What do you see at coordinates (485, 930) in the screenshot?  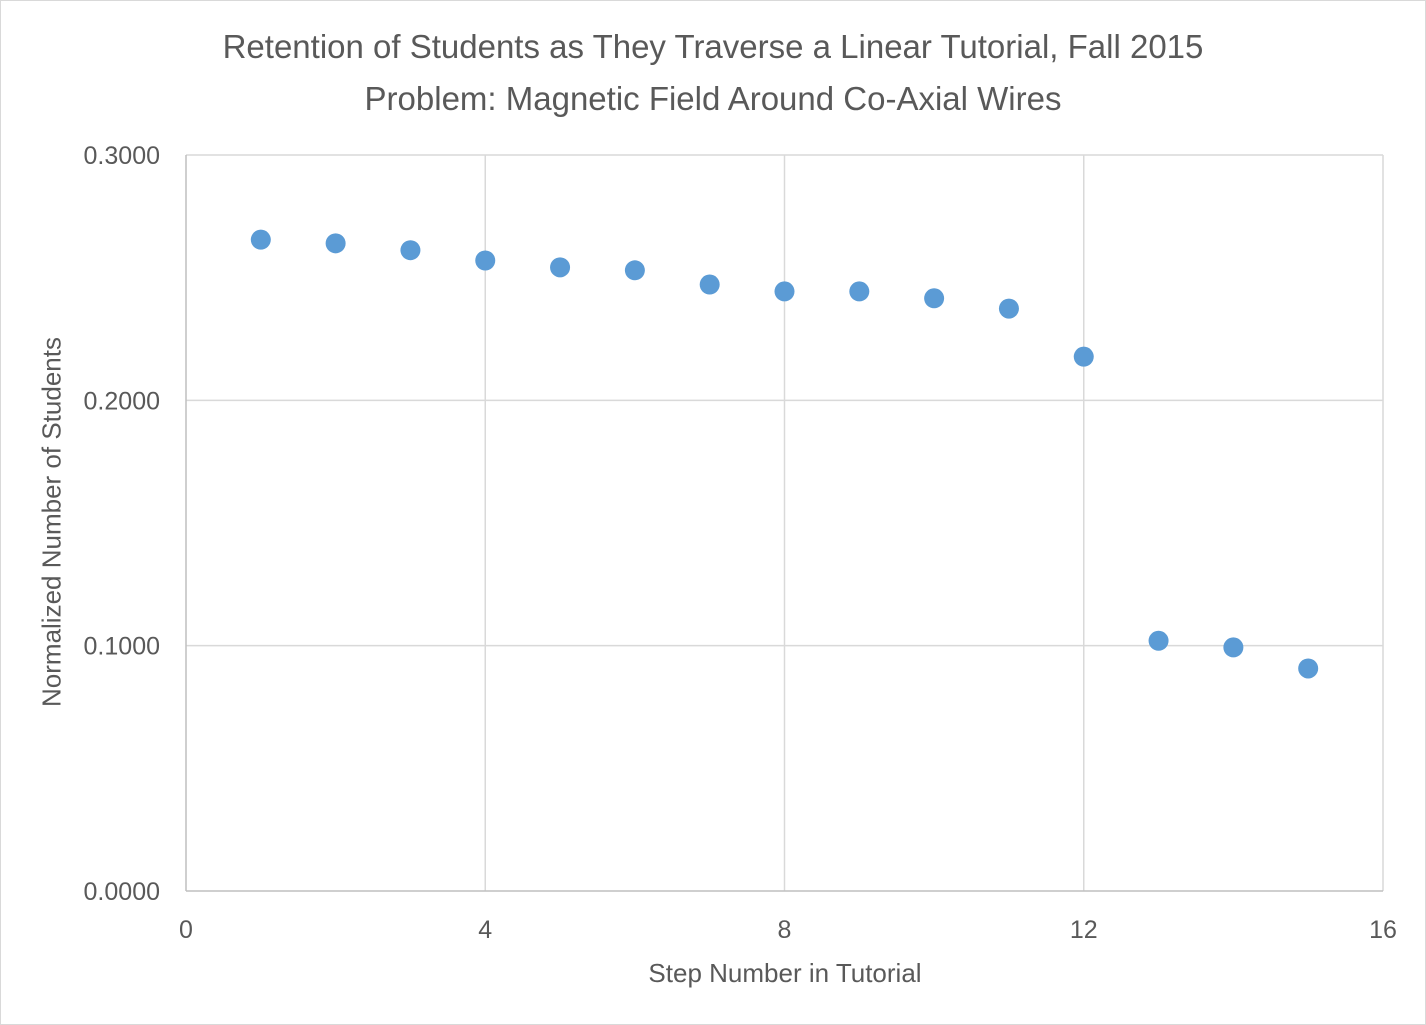 I see `x-tick-label: 4` at bounding box center [485, 930].